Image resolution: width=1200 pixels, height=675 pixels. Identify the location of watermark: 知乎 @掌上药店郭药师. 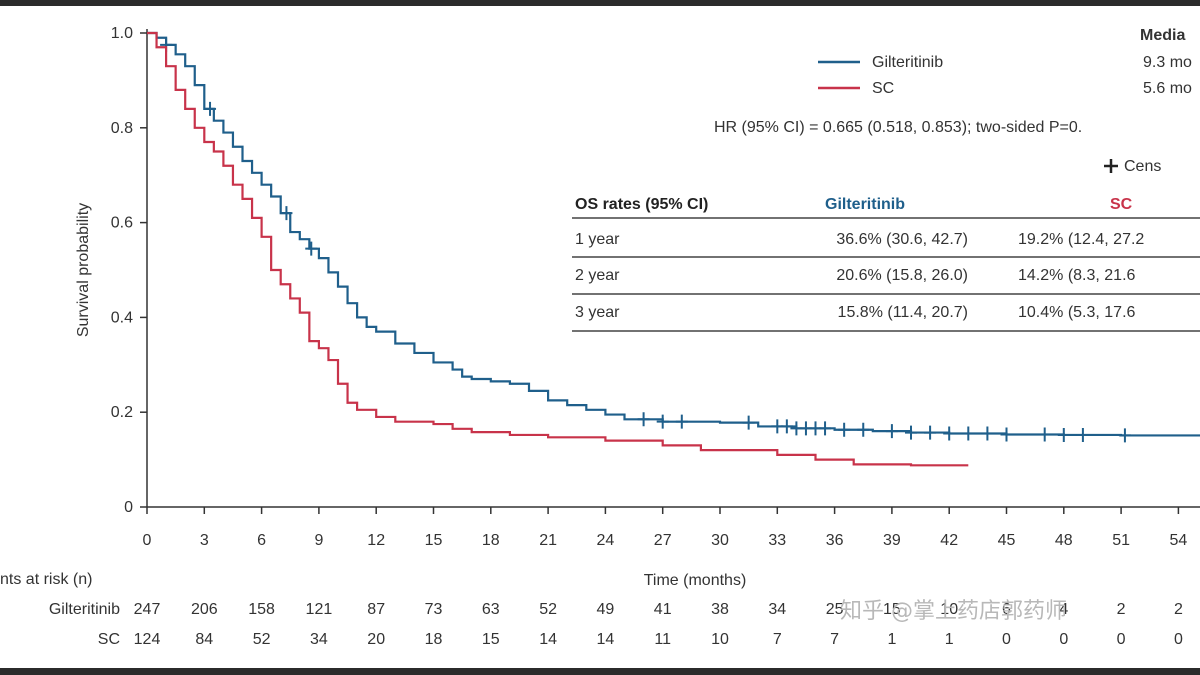
(953, 611).